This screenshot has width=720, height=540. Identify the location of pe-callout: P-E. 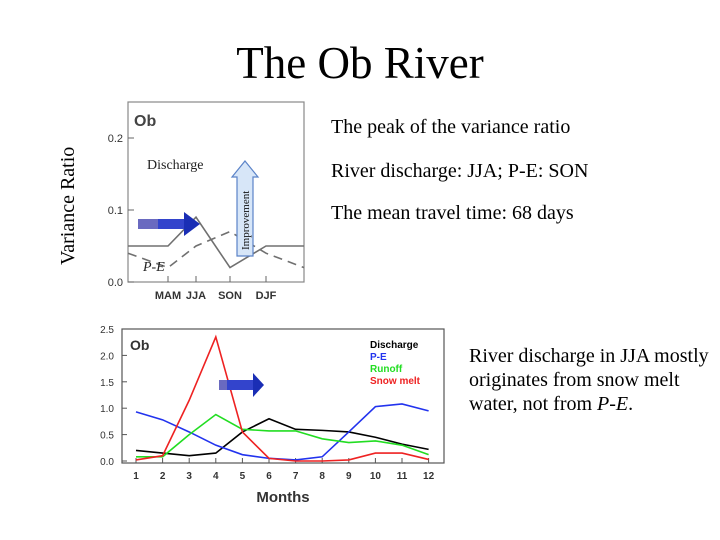
(153, 267).